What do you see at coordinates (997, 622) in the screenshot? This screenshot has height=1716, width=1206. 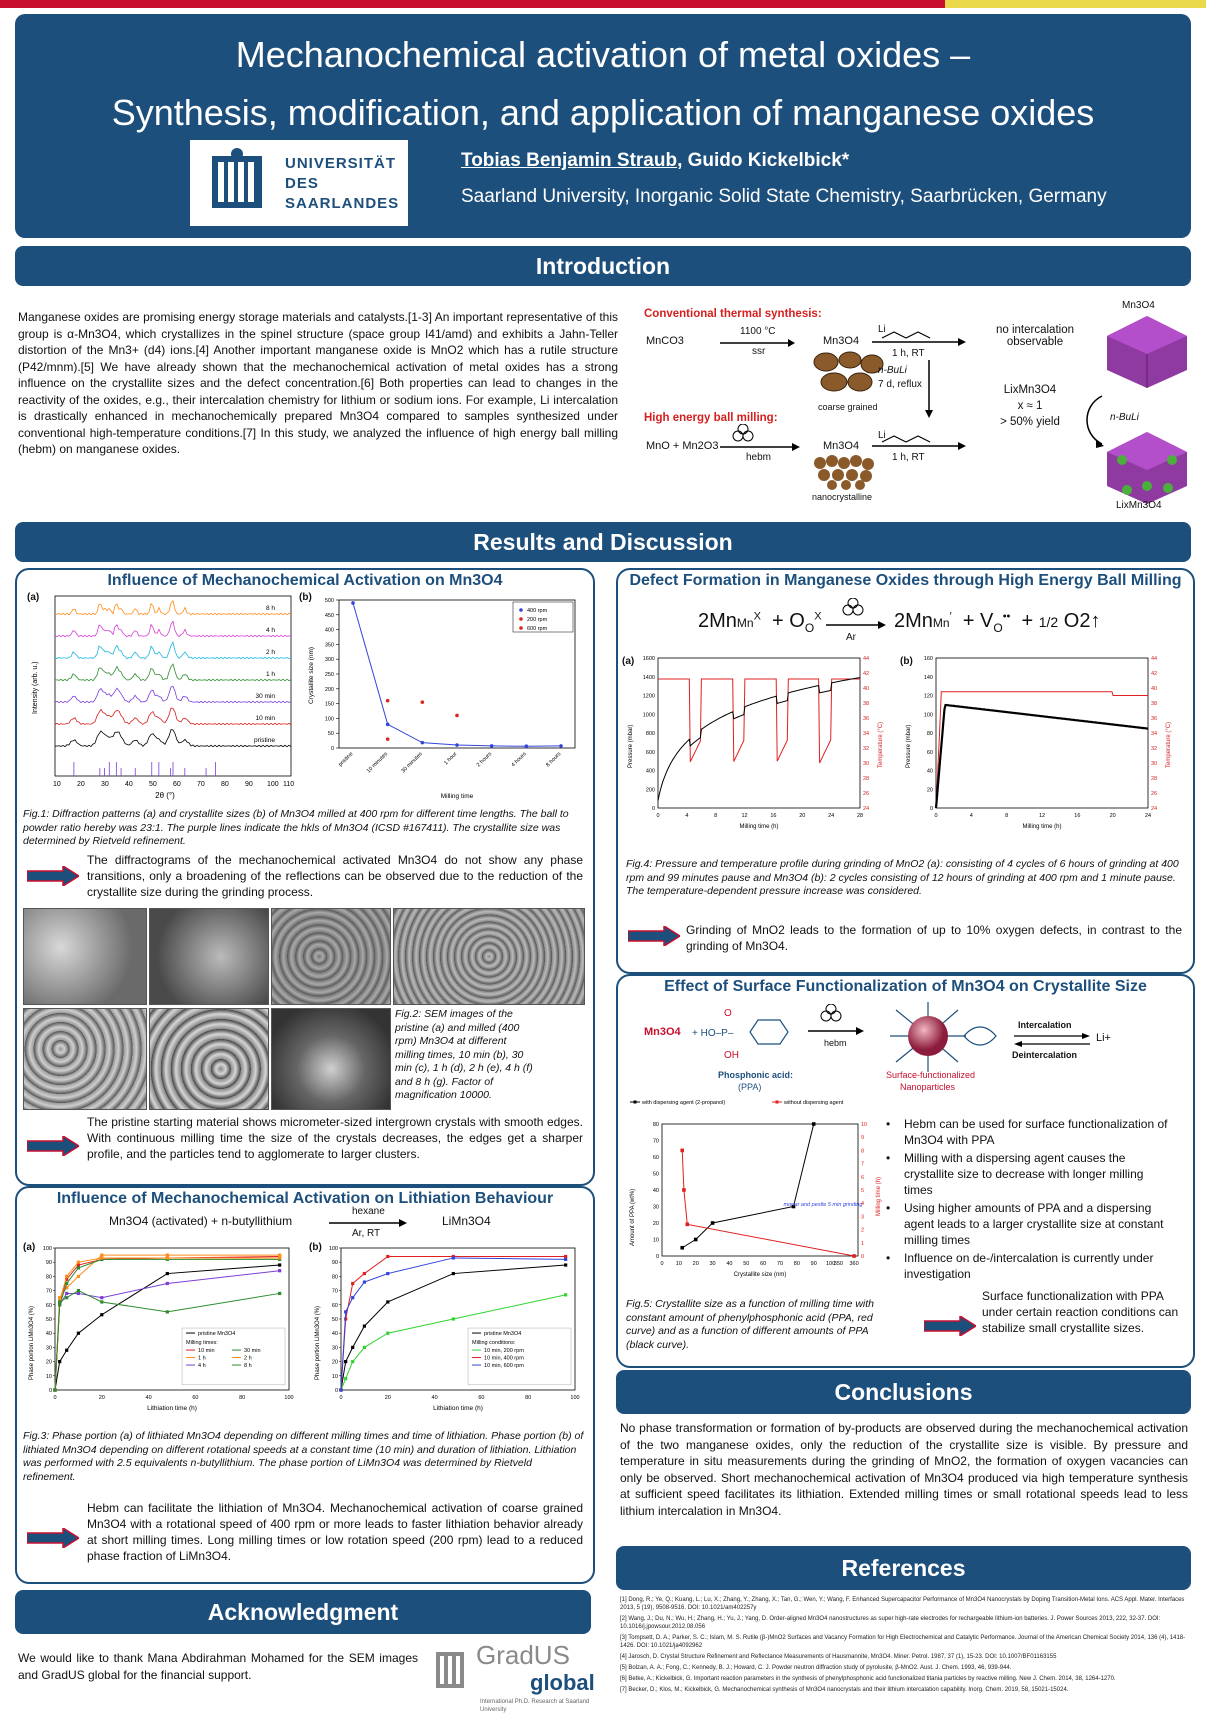 I see `defect-equation-rhs: 2MnMn′ + VO•• + 1/2 O2↑` at bounding box center [997, 622].